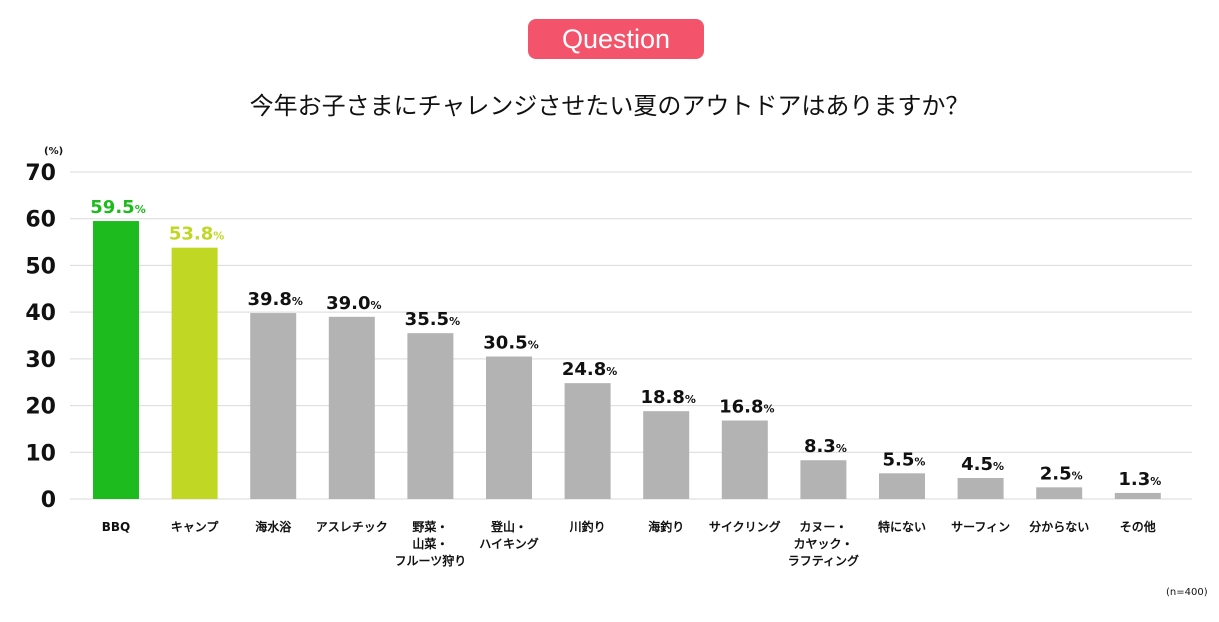 This screenshot has width=1219, height=622. Describe the element at coordinates (195, 526) in the screenshot. I see `category-label: キャンプ` at that location.